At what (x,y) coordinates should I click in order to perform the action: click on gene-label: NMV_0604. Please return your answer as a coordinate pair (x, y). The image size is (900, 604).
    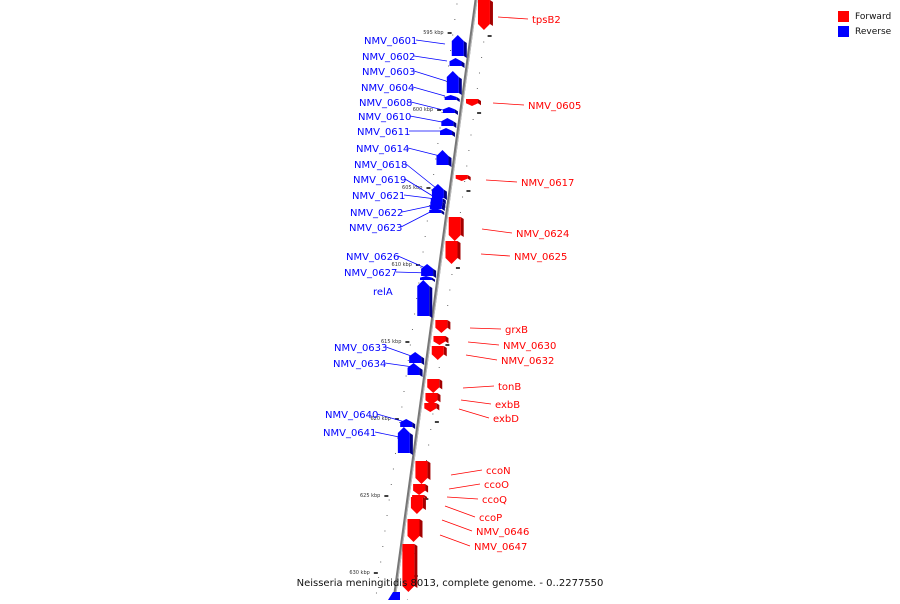
    Looking at the image, I should click on (387, 88).